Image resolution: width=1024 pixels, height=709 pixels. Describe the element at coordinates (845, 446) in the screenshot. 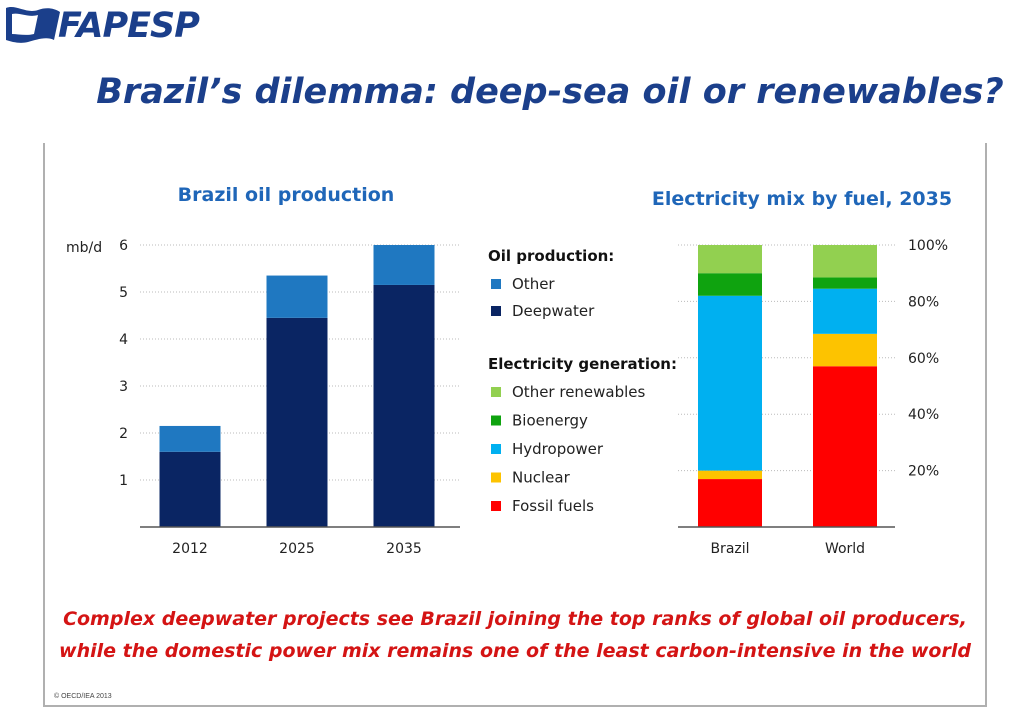

I see `elec-bar-fossil-fuels-world` at that location.